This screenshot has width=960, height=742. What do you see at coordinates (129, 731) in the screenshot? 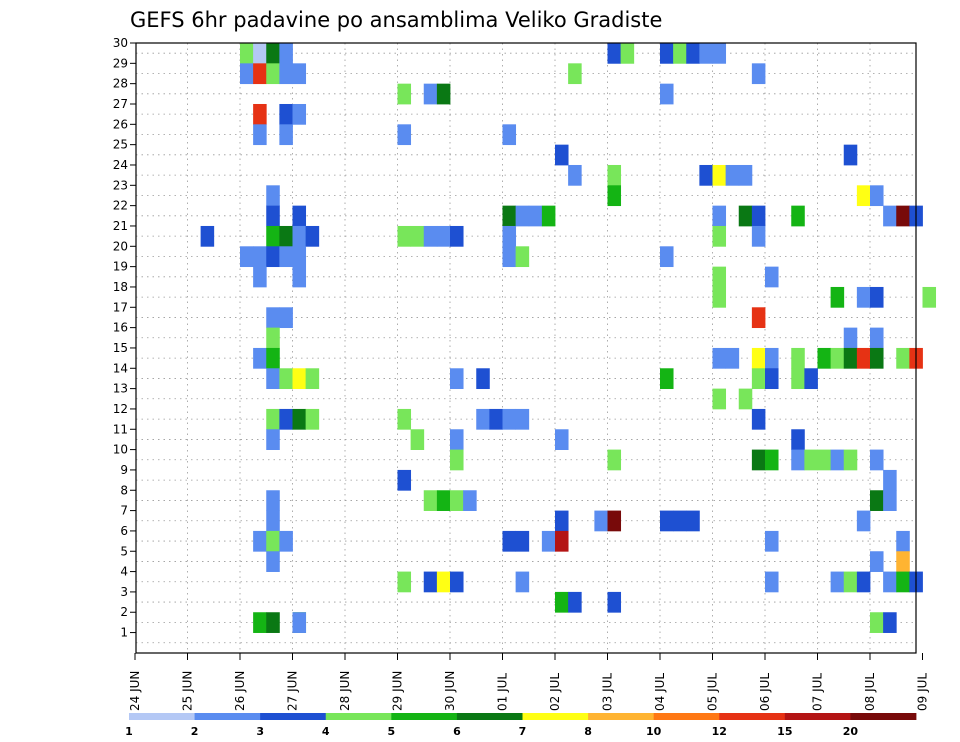
I see `legend-label: 1` at bounding box center [129, 731].